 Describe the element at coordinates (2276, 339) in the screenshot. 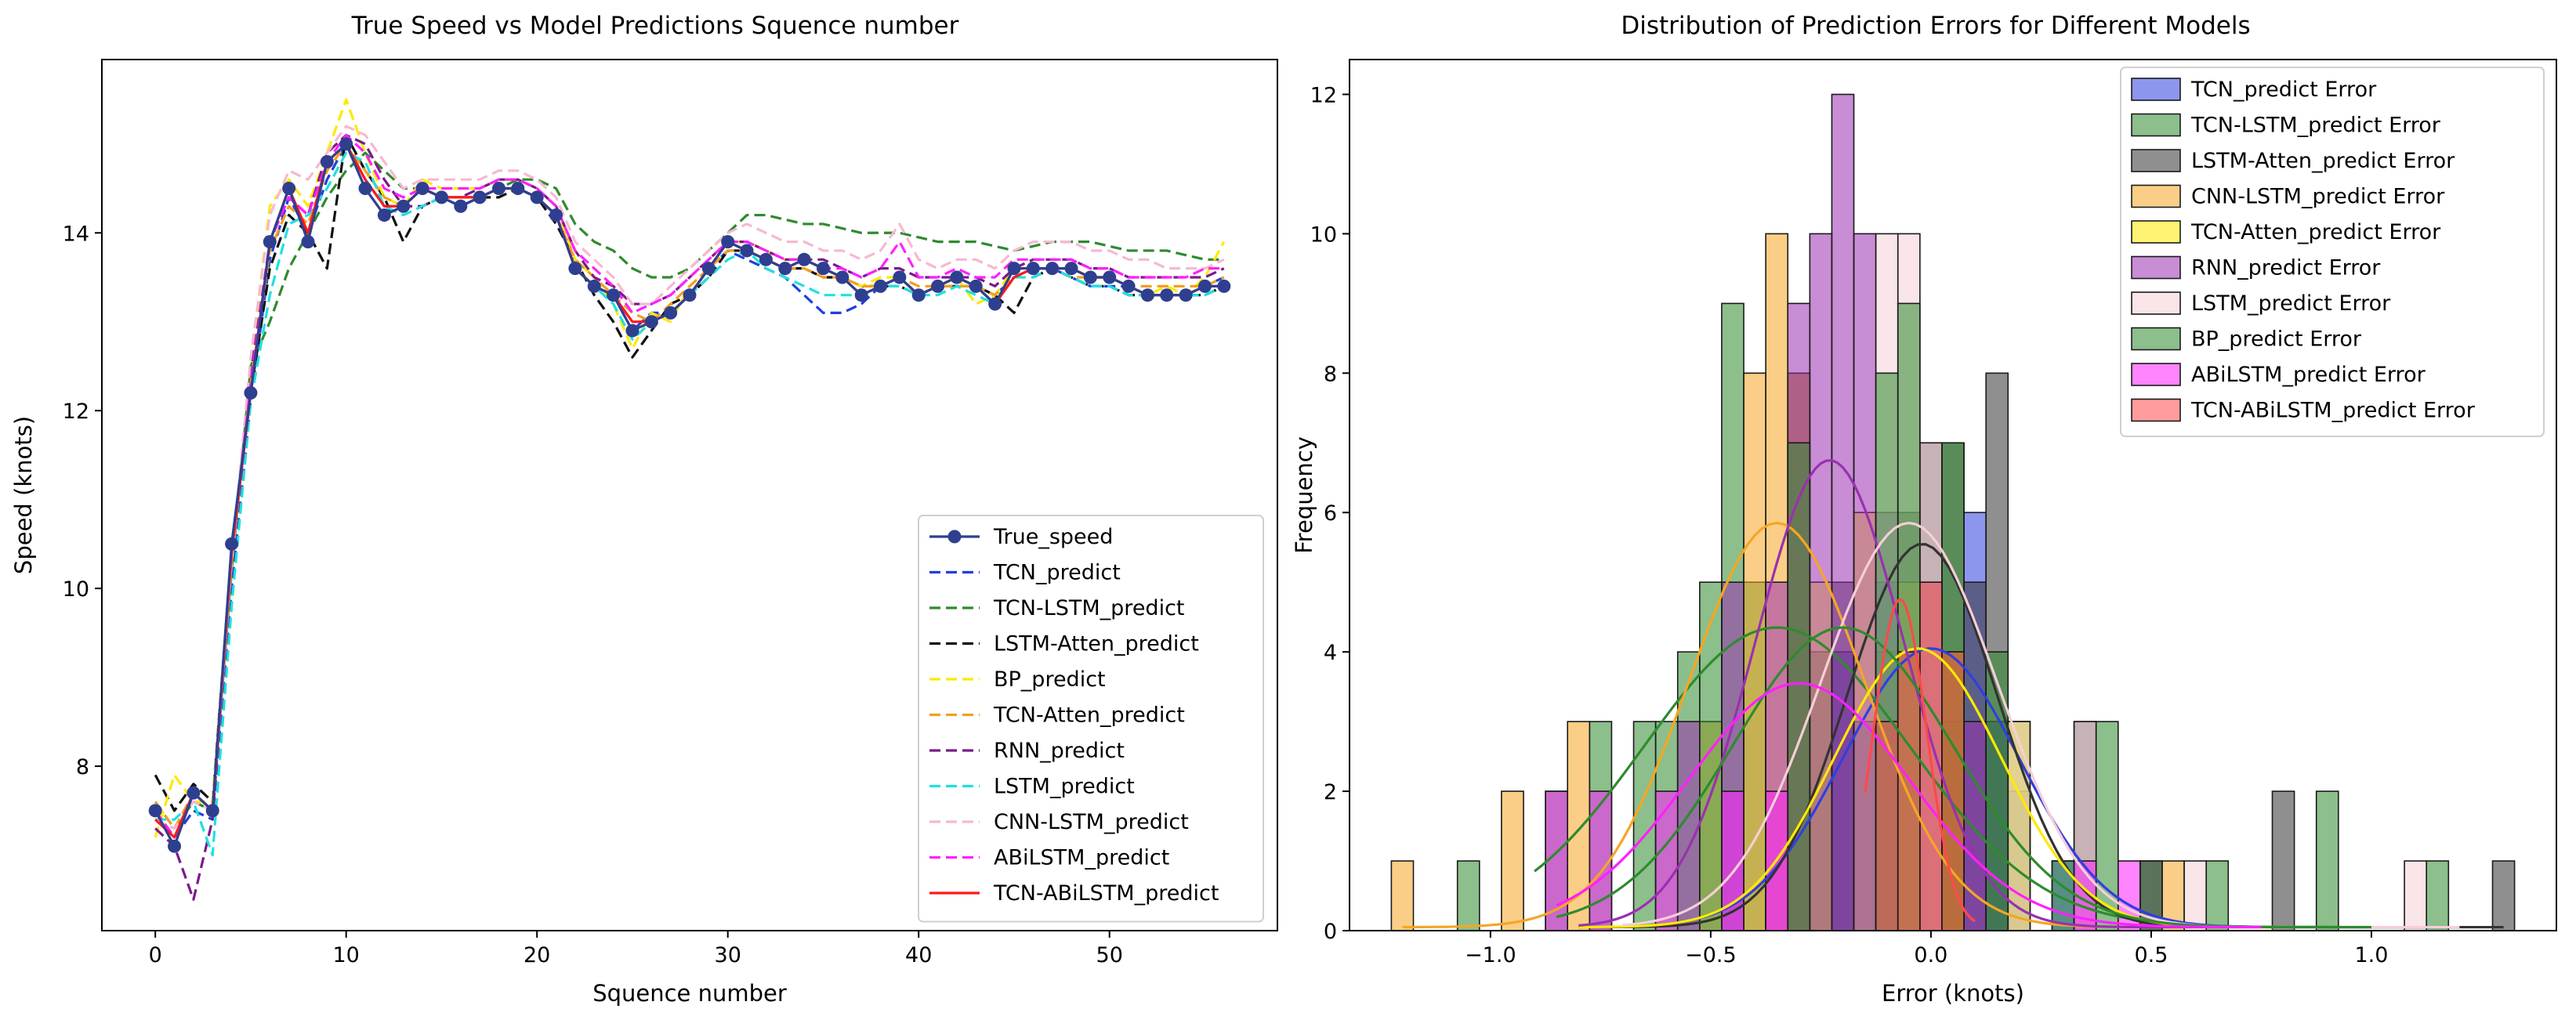

I see `legend-label: BP_predict Error` at that location.